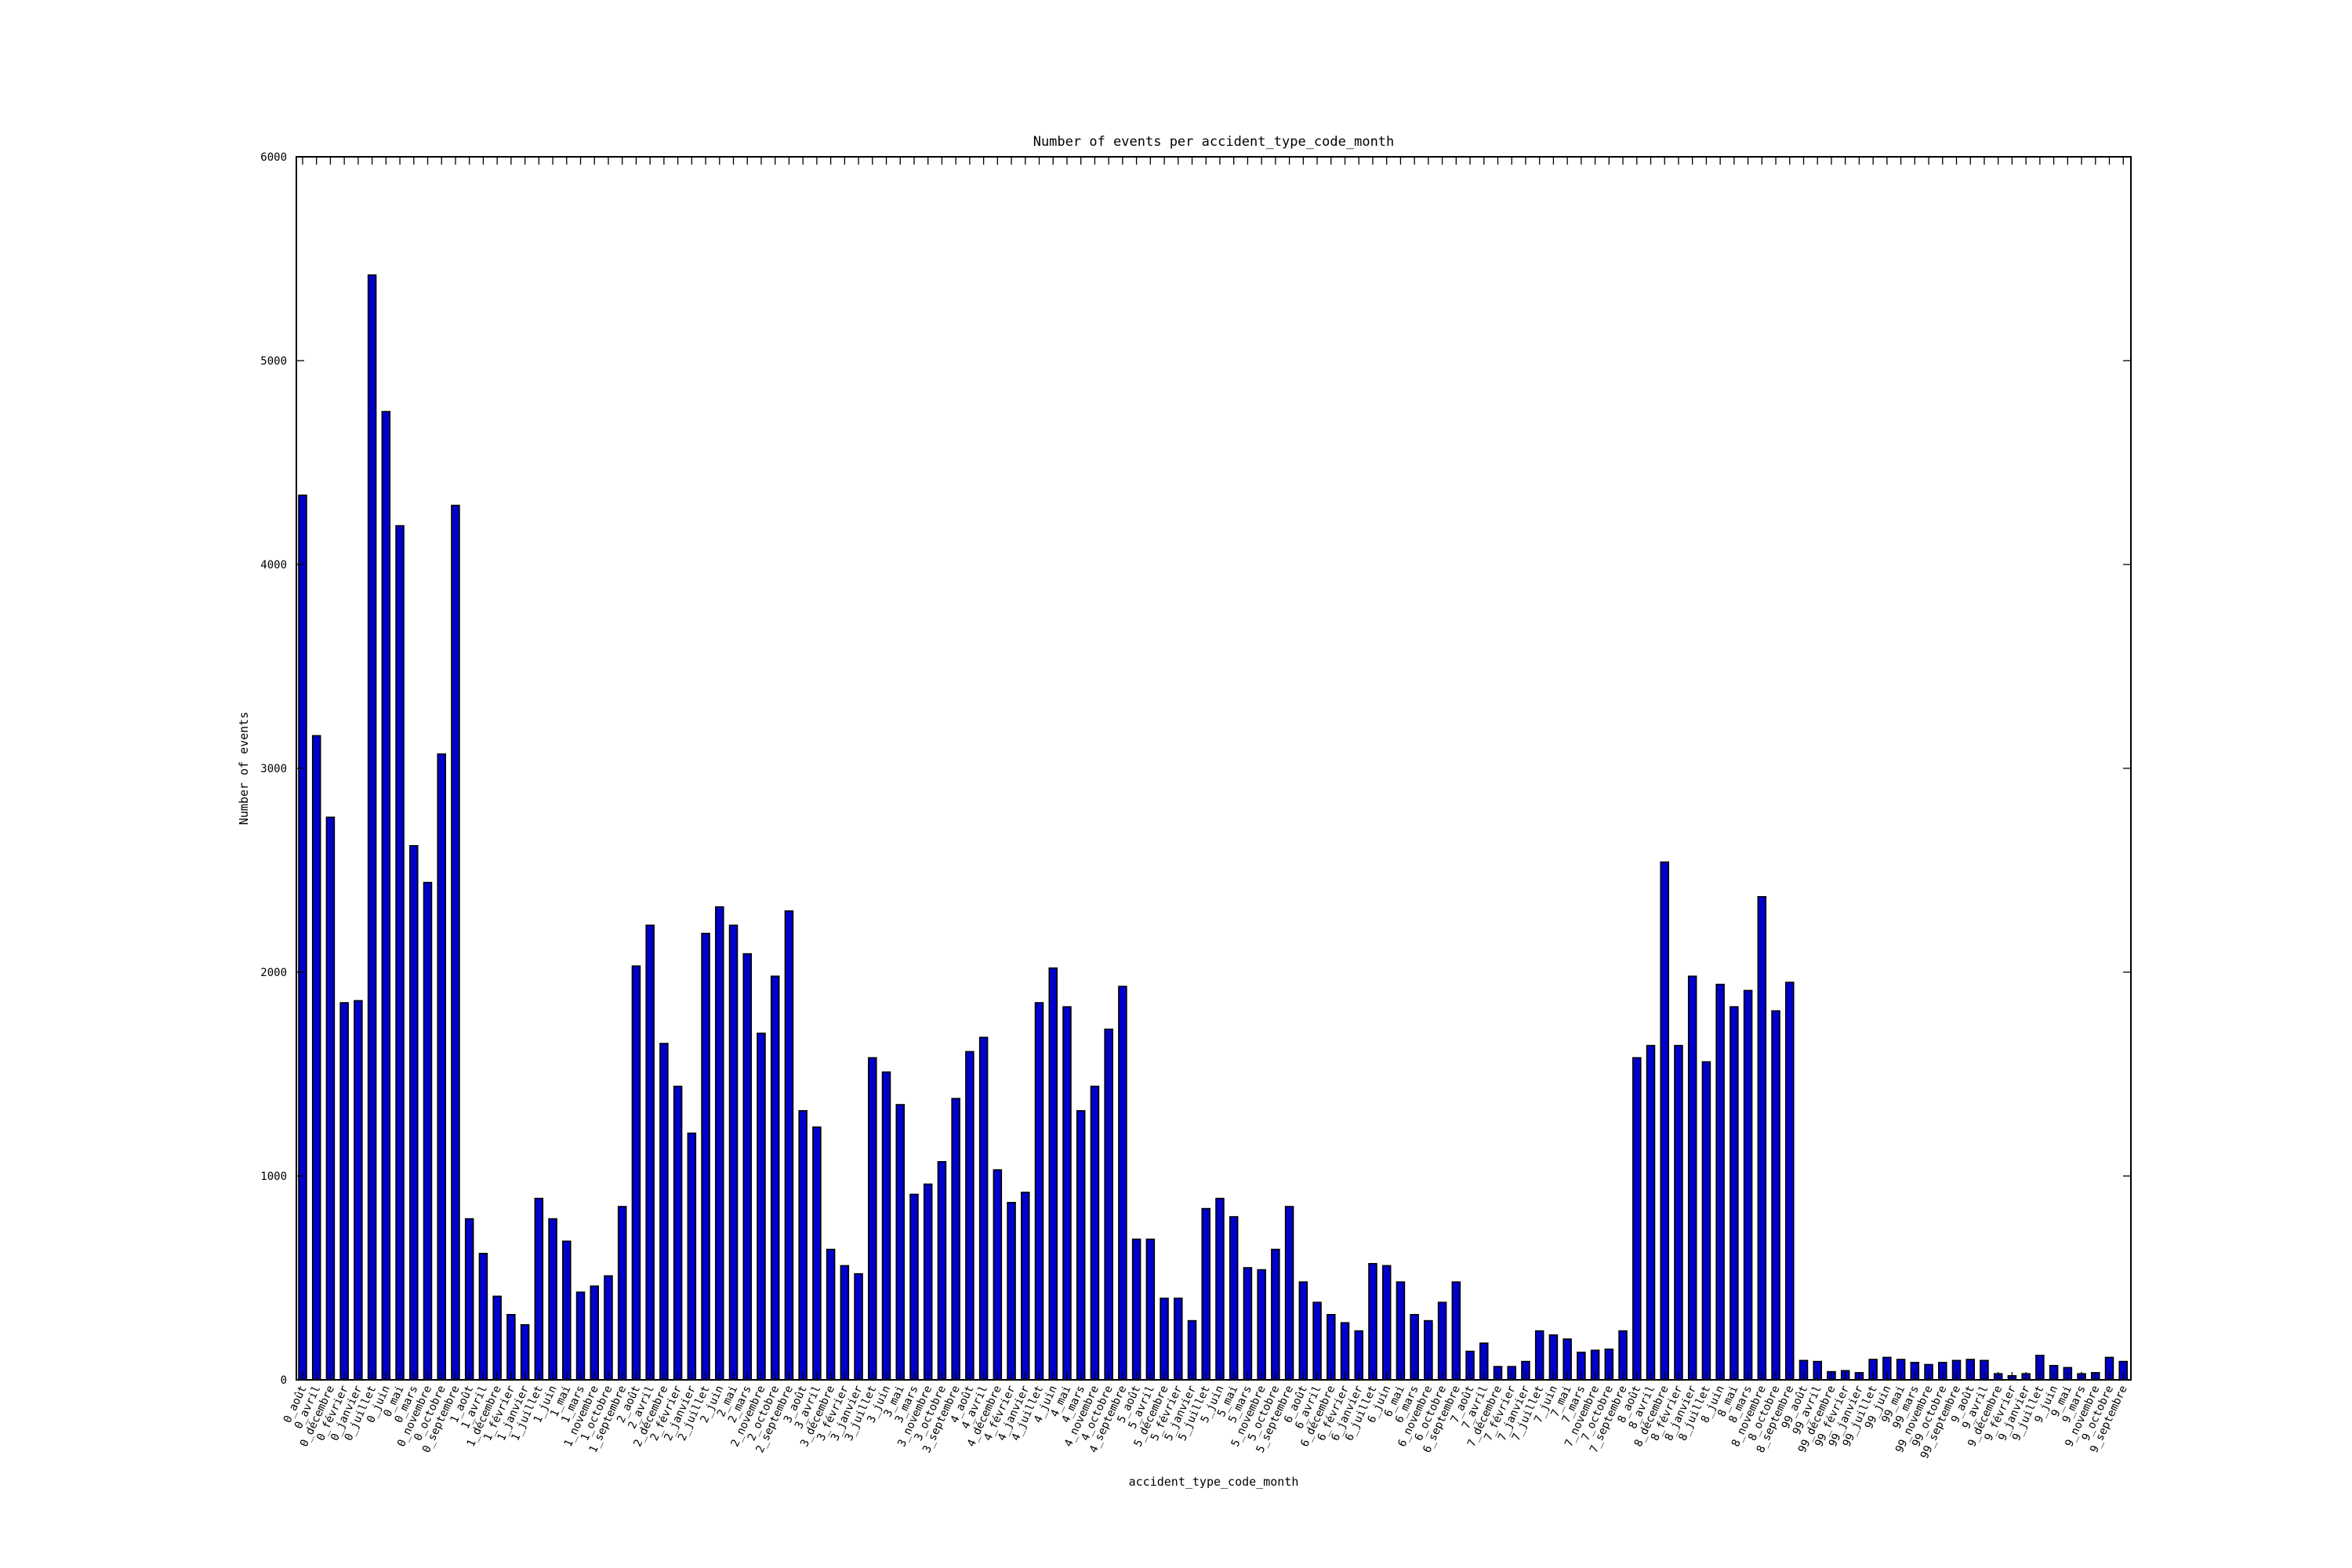 This screenshot has height=1568, width=2352. I want to click on bar-3_septembre, so click(955, 1239).